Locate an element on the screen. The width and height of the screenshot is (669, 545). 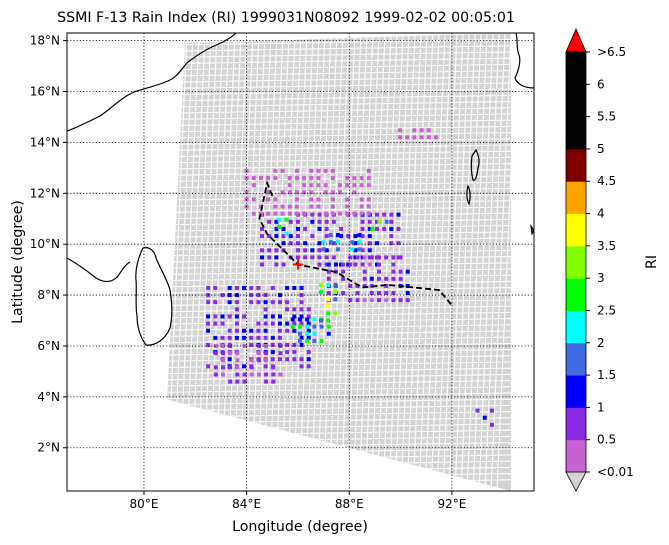
colorbar-tick-label: 2 is located at coordinates (601, 343).